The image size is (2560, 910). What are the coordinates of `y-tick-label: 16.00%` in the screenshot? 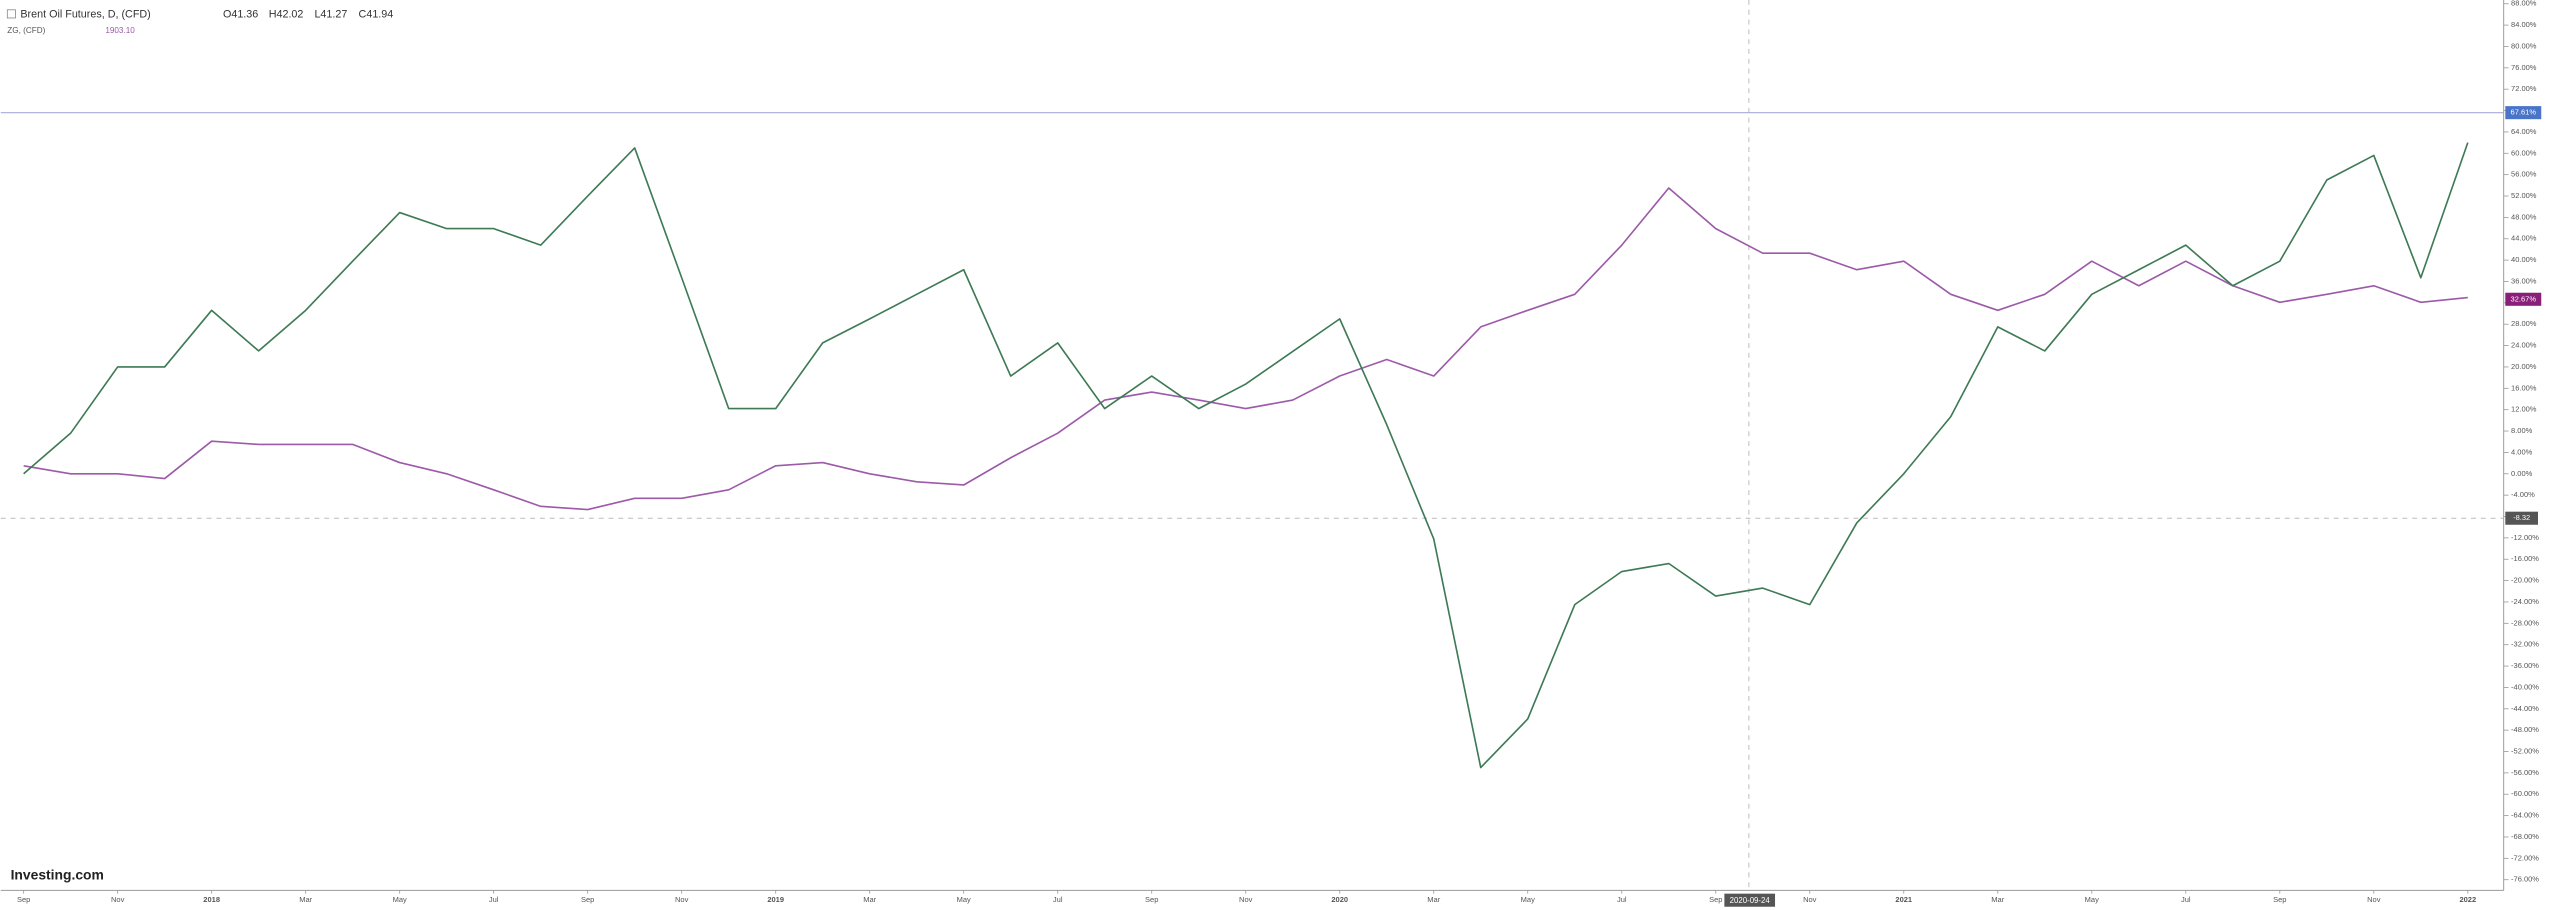 It's located at (2524, 387).